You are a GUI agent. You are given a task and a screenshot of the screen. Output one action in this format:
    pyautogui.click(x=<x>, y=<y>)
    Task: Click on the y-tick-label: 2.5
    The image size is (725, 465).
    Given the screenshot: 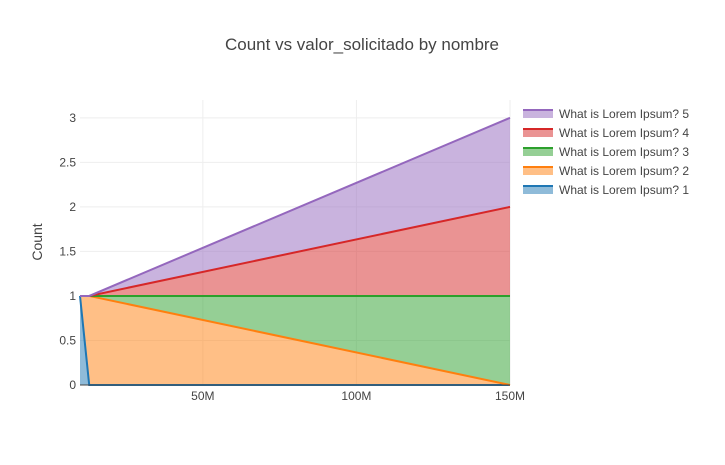 What is the action you would take?
    pyautogui.click(x=67, y=162)
    